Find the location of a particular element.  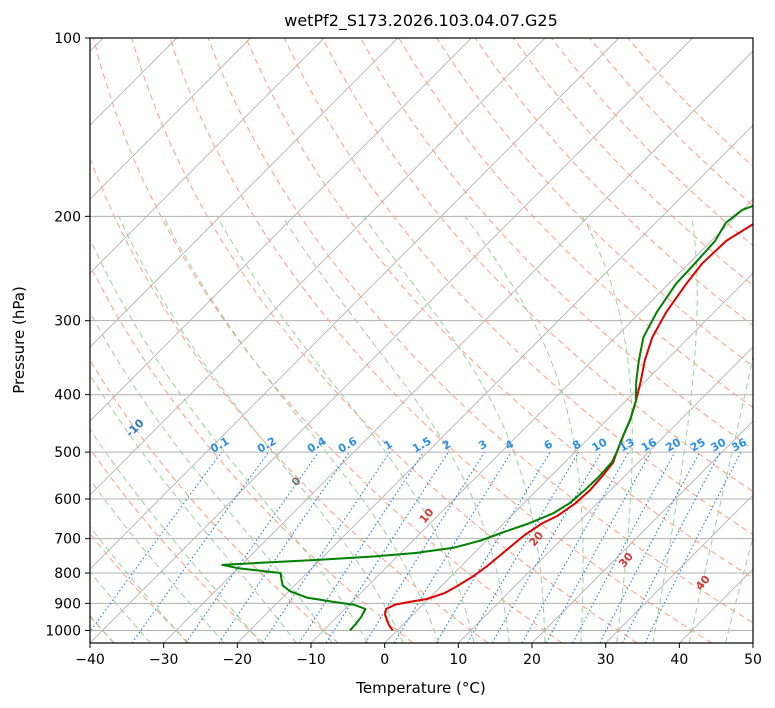

y-tick-label: 300 is located at coordinates (67, 322).